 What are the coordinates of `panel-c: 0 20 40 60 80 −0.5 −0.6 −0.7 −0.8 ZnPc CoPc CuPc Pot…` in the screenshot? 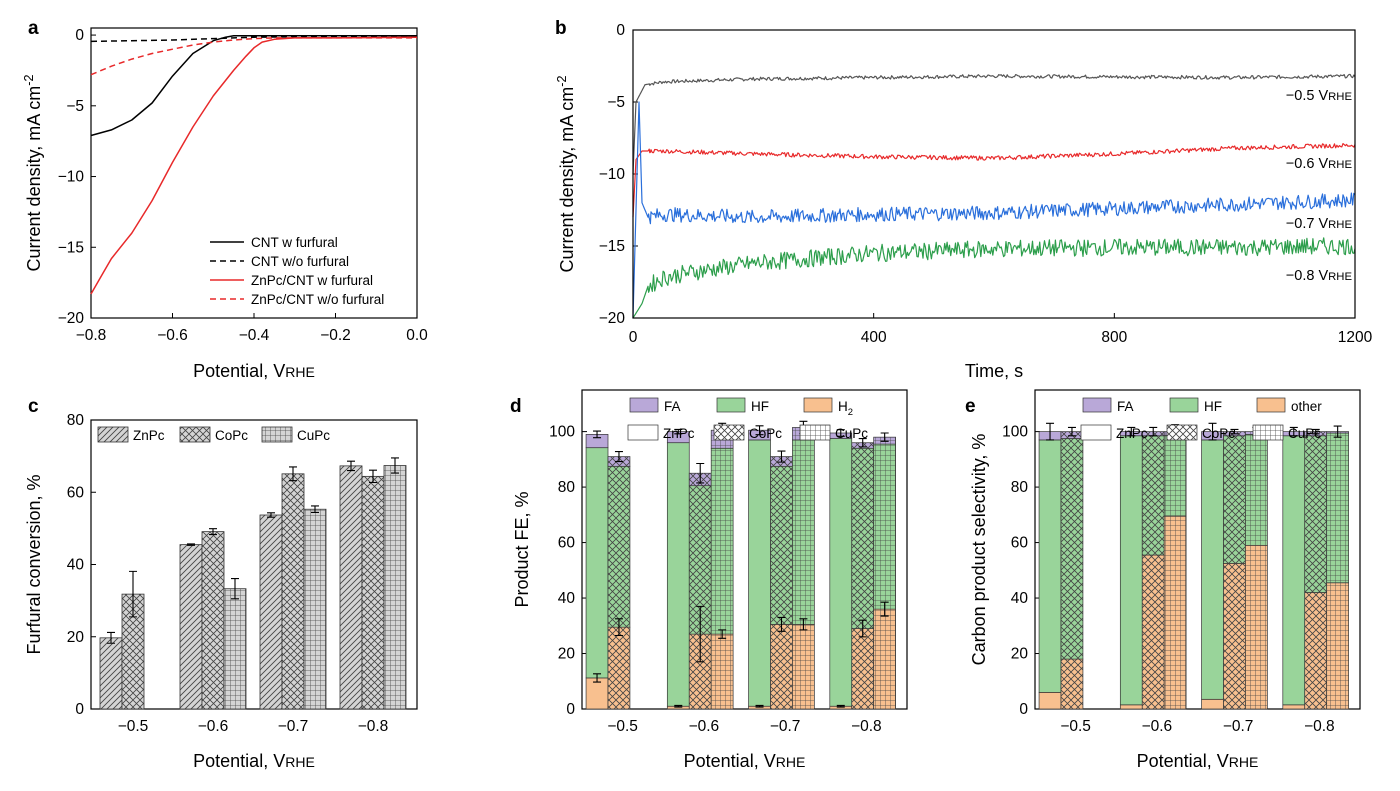 It's located at (221, 591).